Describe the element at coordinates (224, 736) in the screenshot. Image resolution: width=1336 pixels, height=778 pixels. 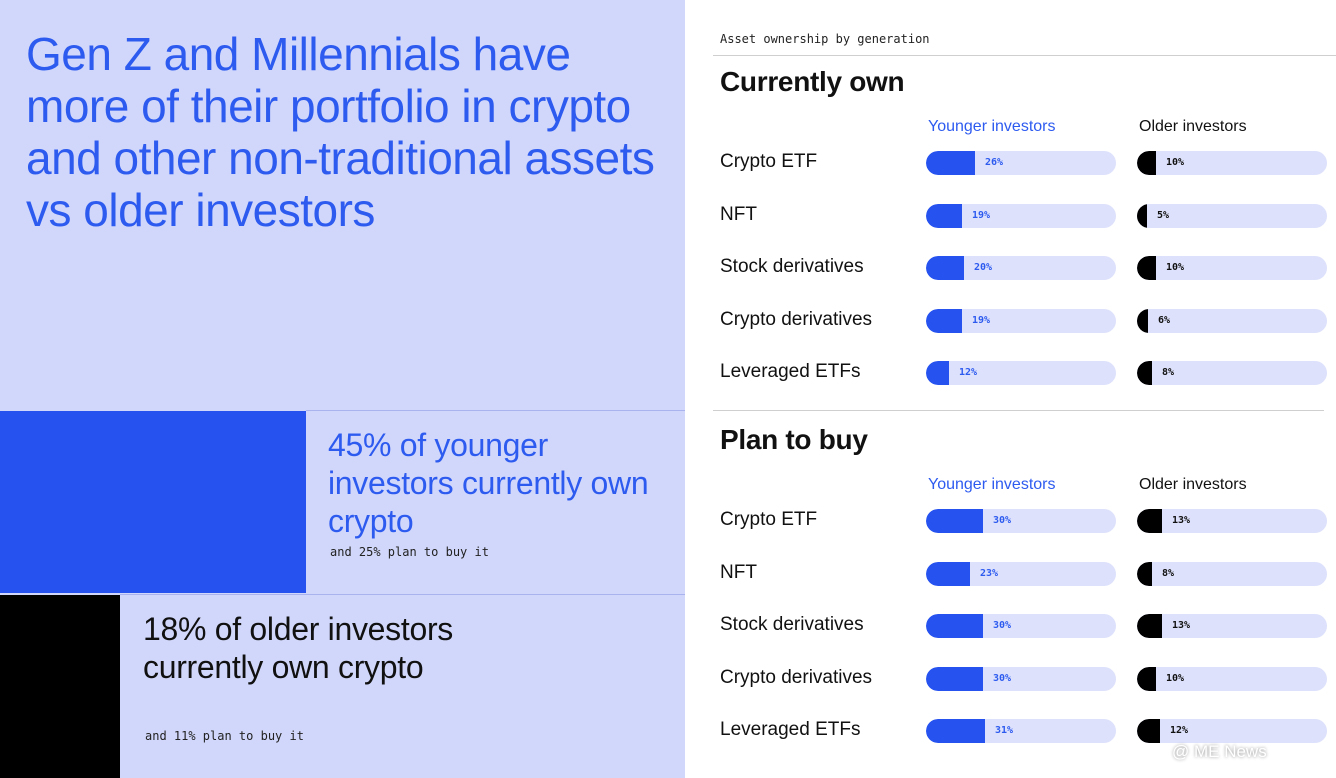
I see `older-stat-sub: and 11% plan to buy it` at that location.